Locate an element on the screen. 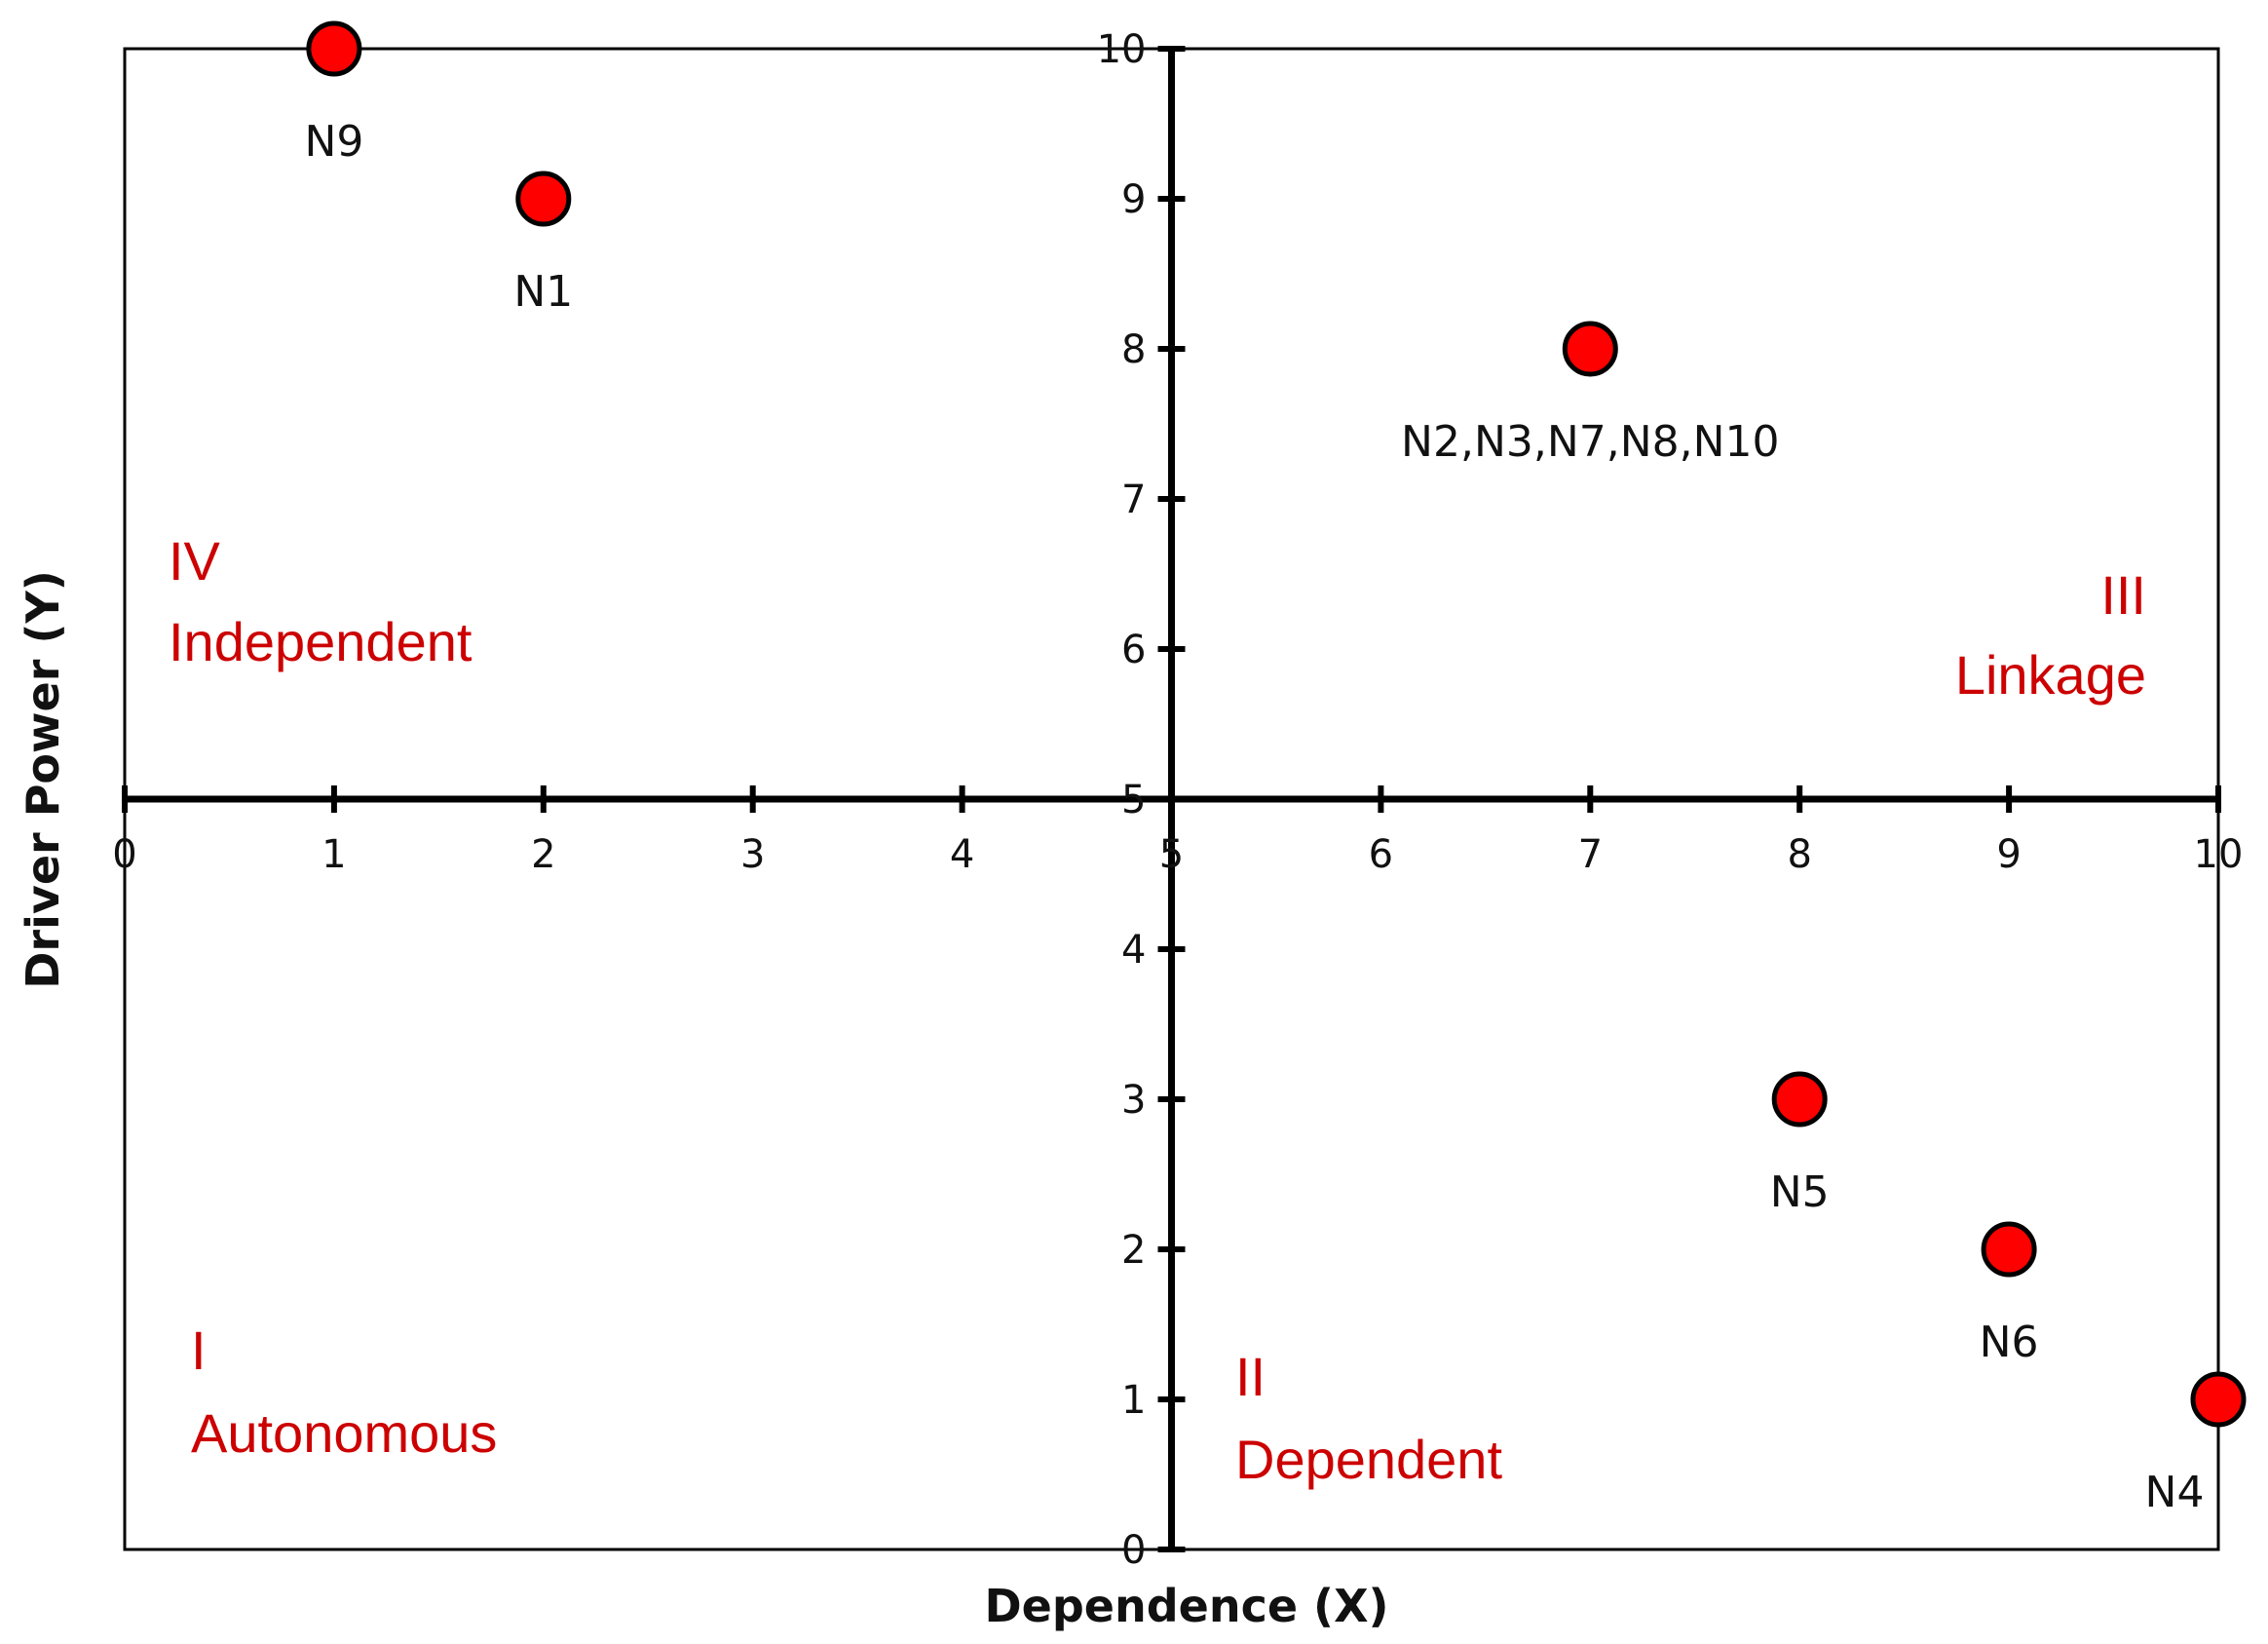 Image resolution: width=2268 pixels, height=1644 pixels. y-tick-label: 7 is located at coordinates (1133, 500).